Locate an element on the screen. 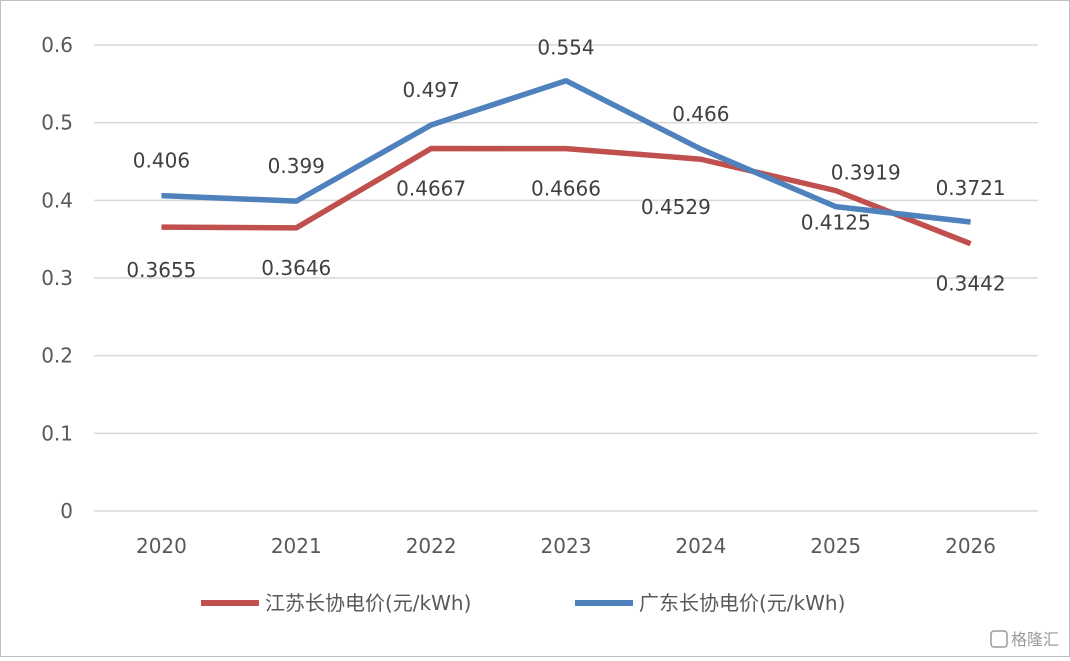 This screenshot has width=1070, height=661. gelonghui-logo-icon is located at coordinates (999, 639).